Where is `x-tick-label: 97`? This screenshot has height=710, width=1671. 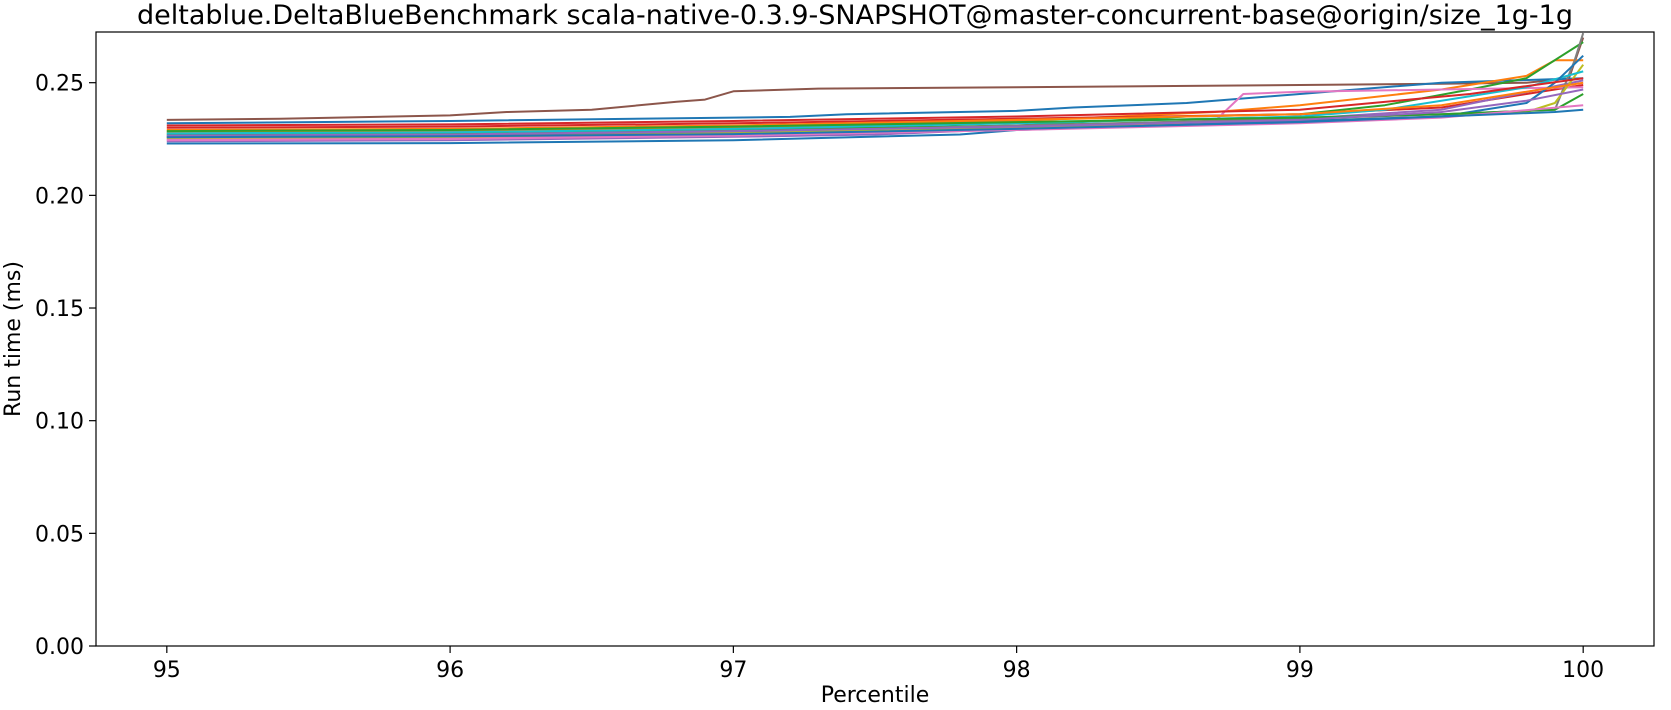 x-tick-label: 97 is located at coordinates (733, 670).